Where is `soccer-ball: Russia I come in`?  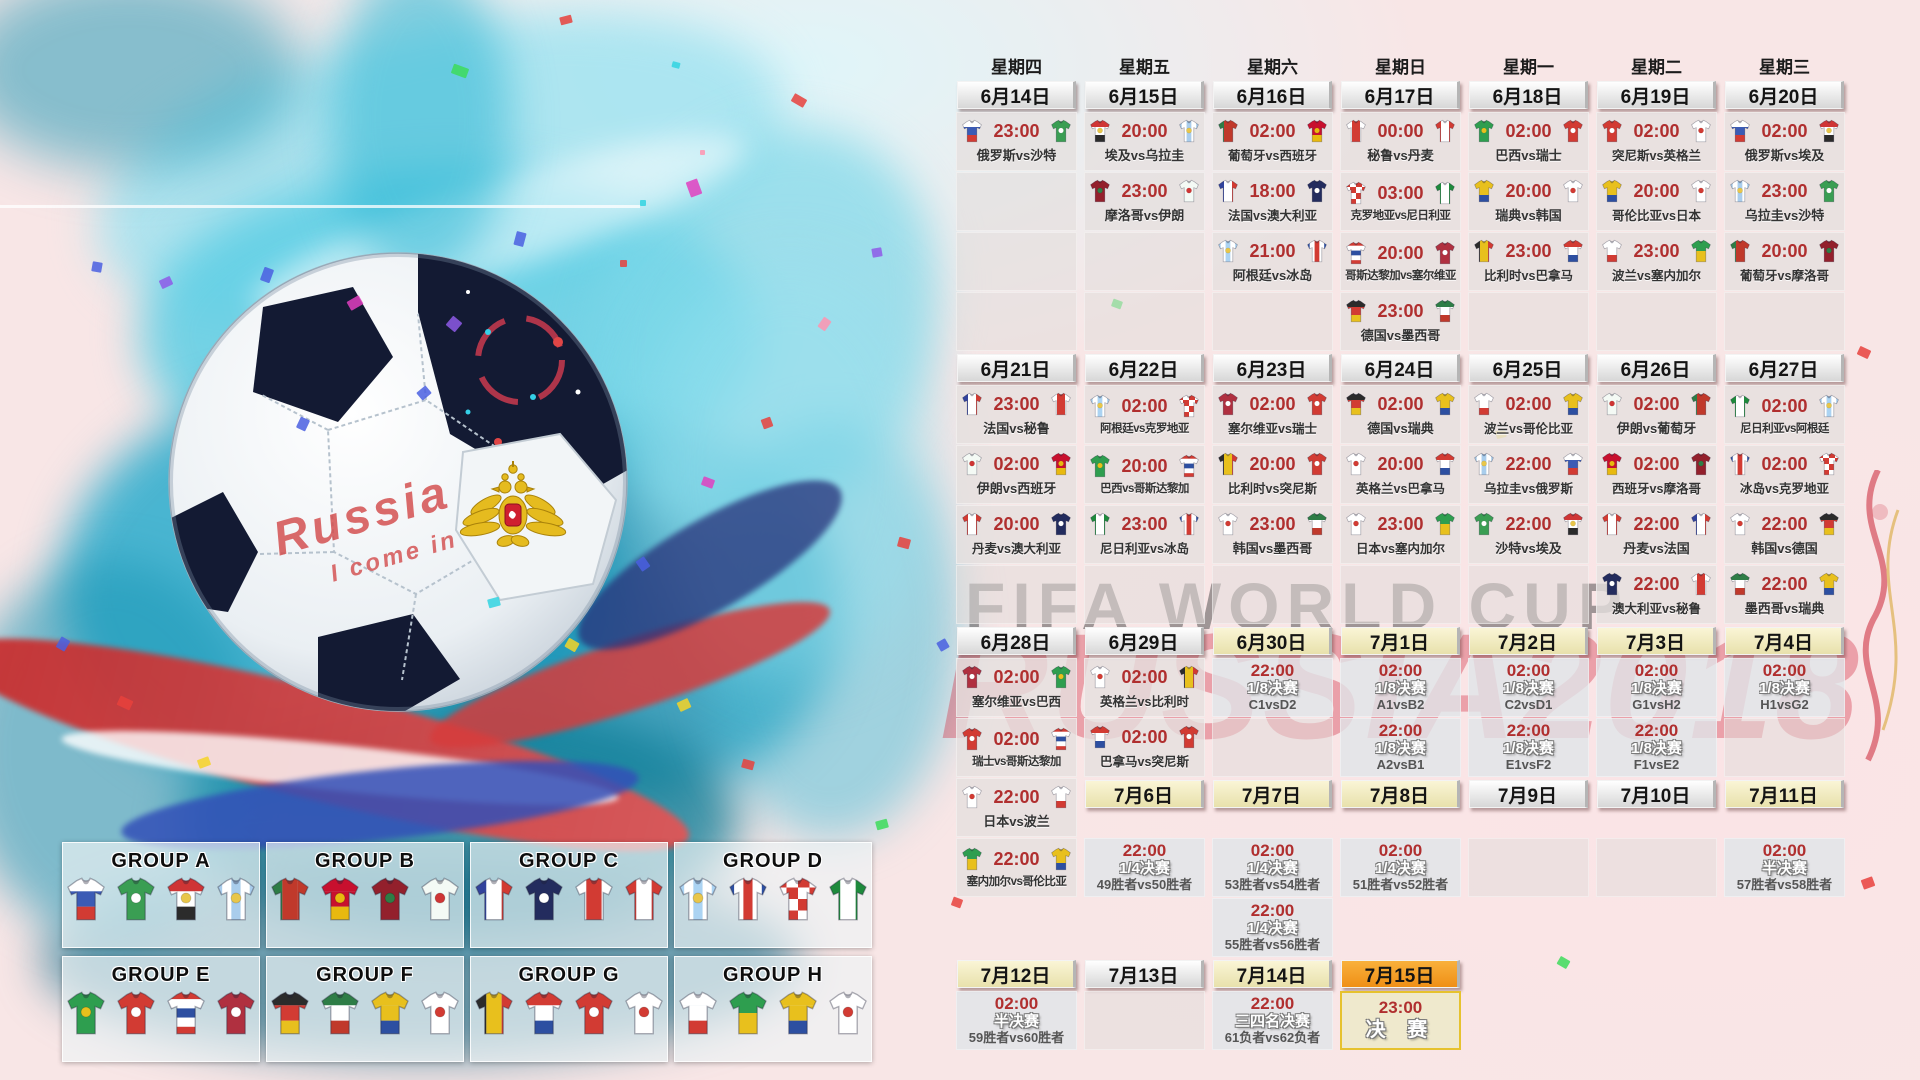 soccer-ball: Russia I come in is located at coordinates (398, 484).